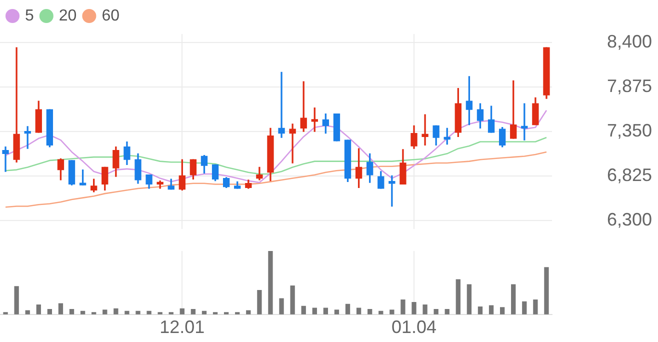 The image size is (658, 342). Describe the element at coordinates (182, 327) in the screenshot. I see `x-tick-label: 12.01` at that location.